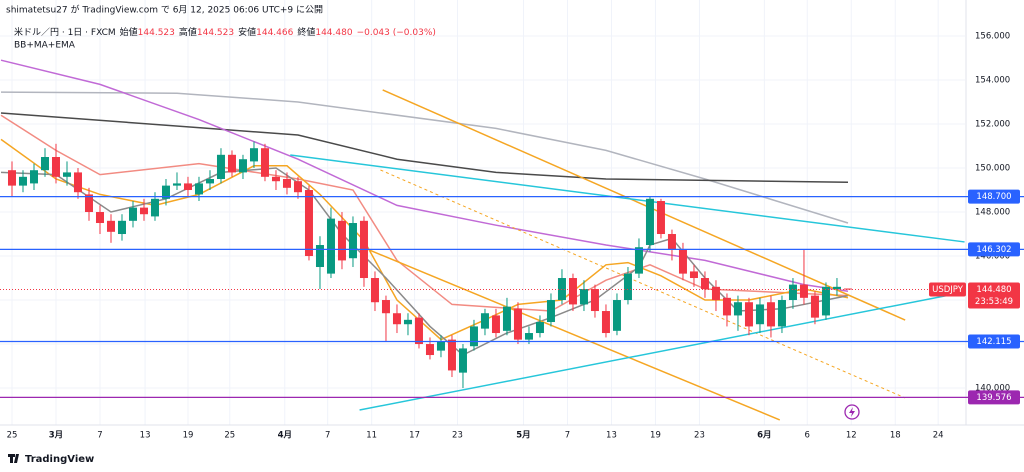  I want to click on legend-item: 米ドル／円 · 1日 · FXCM, so click(65, 32).